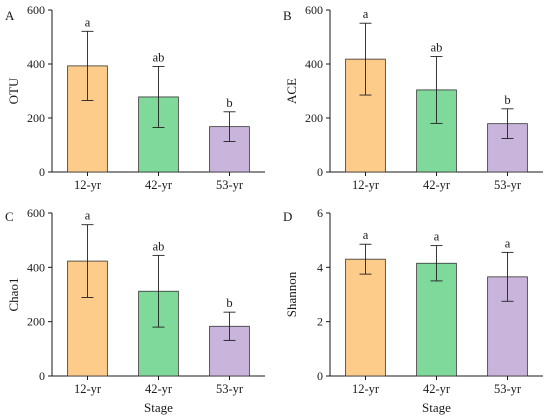  I want to click on panel-letter: C, so click(9, 216).